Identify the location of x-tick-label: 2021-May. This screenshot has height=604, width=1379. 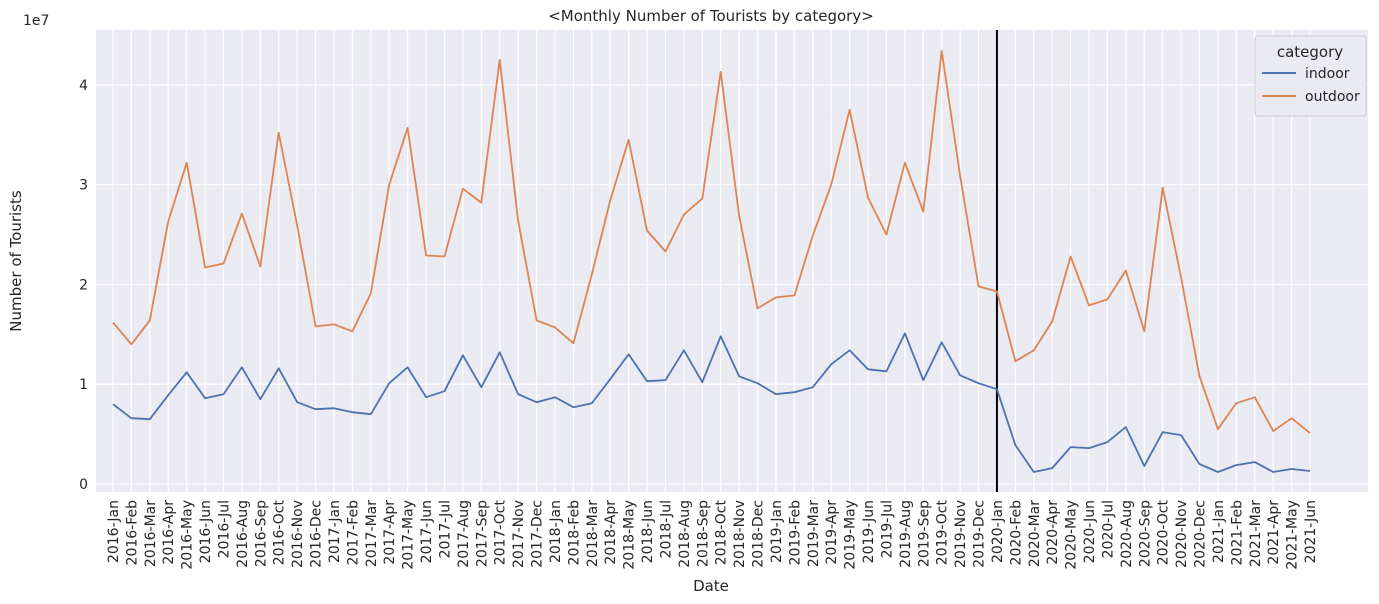
(1293, 535).